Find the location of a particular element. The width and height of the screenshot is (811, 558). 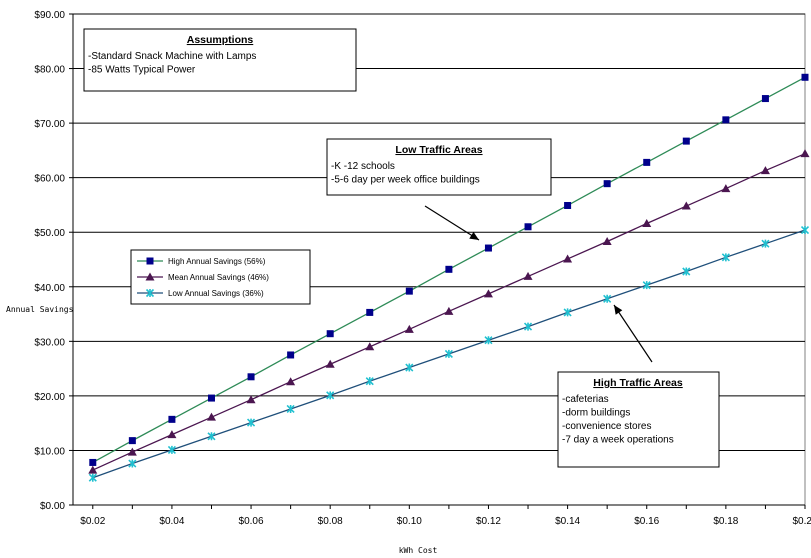

y-tick-label: $60.00 is located at coordinates (49, 179).